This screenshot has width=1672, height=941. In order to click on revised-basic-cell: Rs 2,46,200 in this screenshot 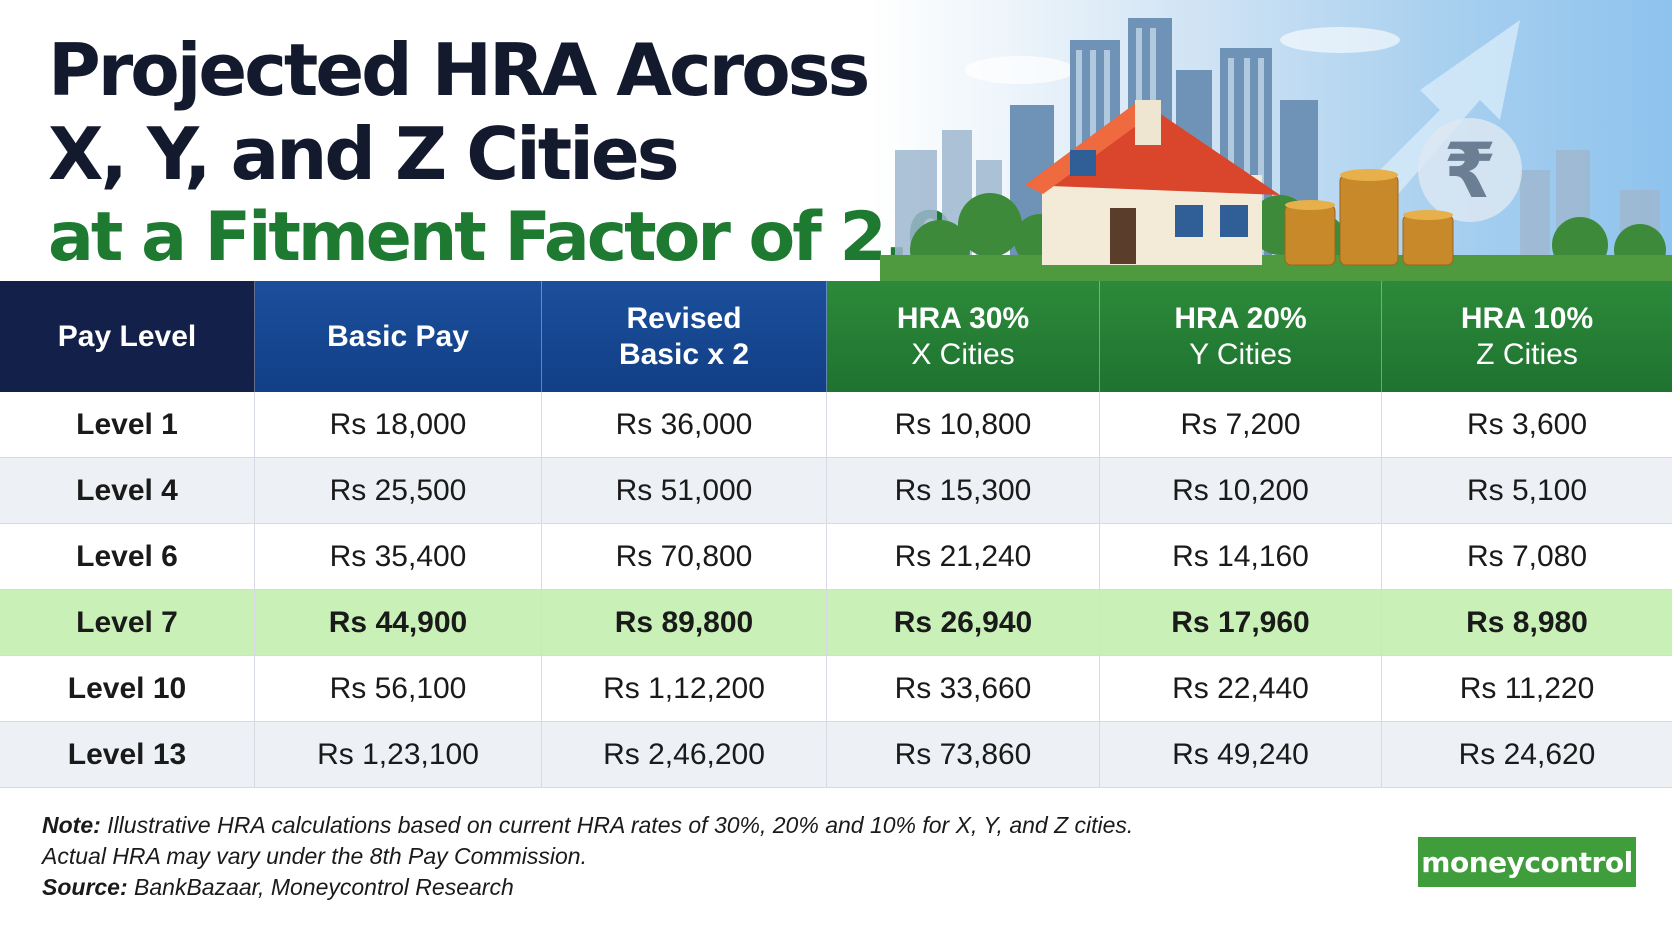, I will do `click(684, 754)`.